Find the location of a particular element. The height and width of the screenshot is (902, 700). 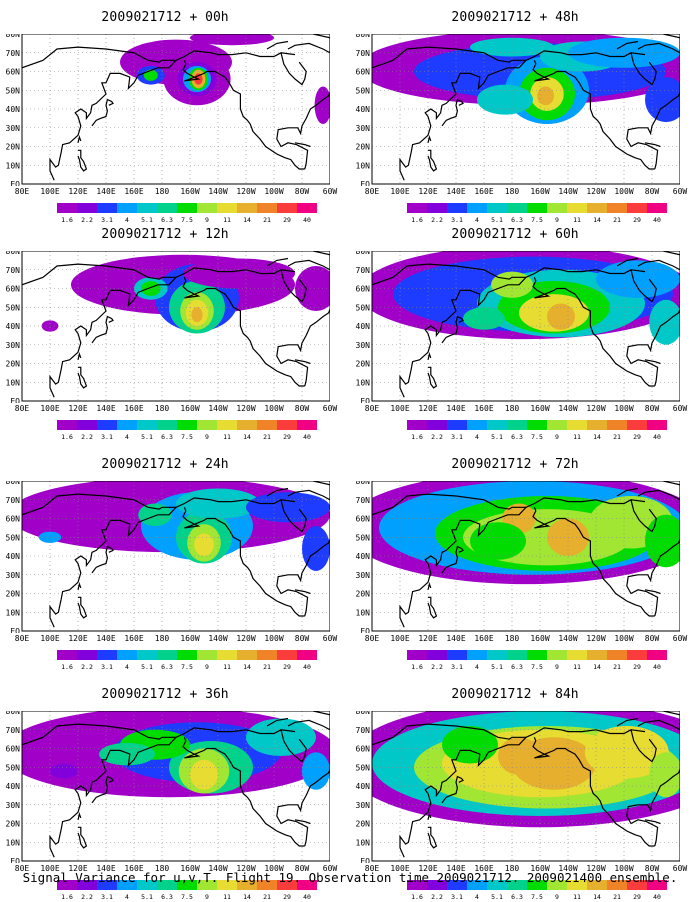

colorbar-label: 14 is located at coordinates (597, 220).